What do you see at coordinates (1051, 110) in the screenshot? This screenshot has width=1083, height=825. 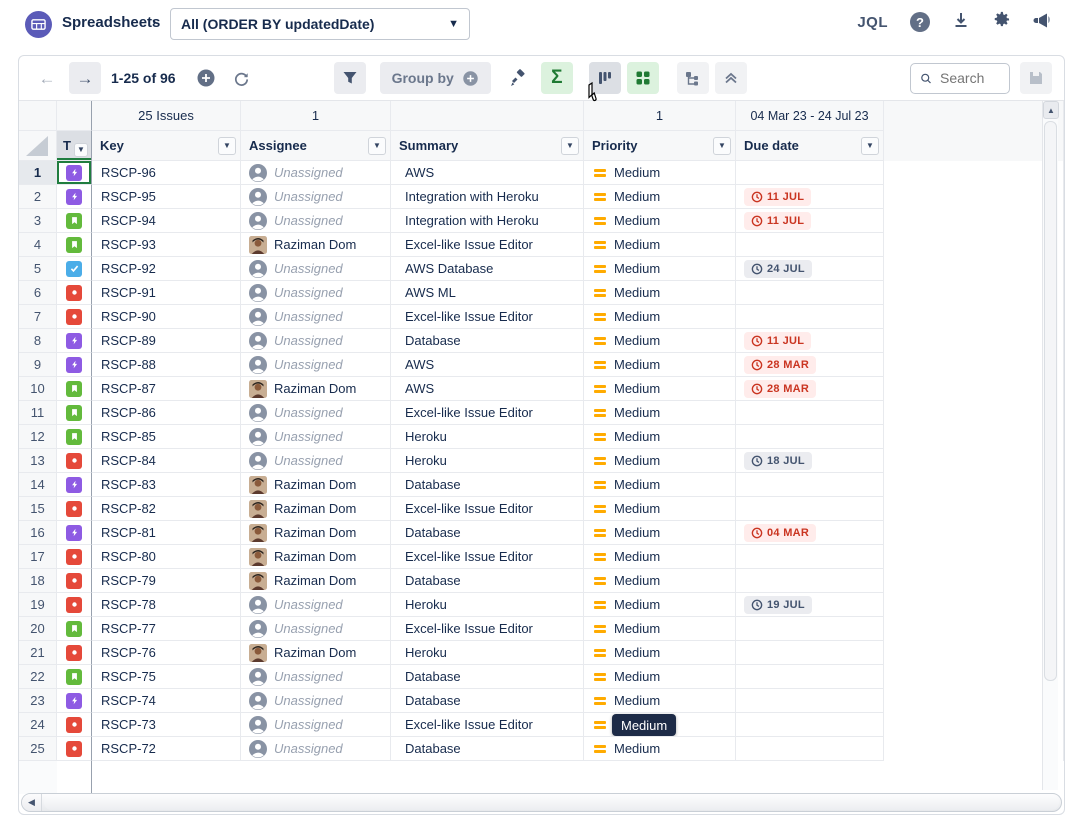 I see `scroll-up-button: ▲` at bounding box center [1051, 110].